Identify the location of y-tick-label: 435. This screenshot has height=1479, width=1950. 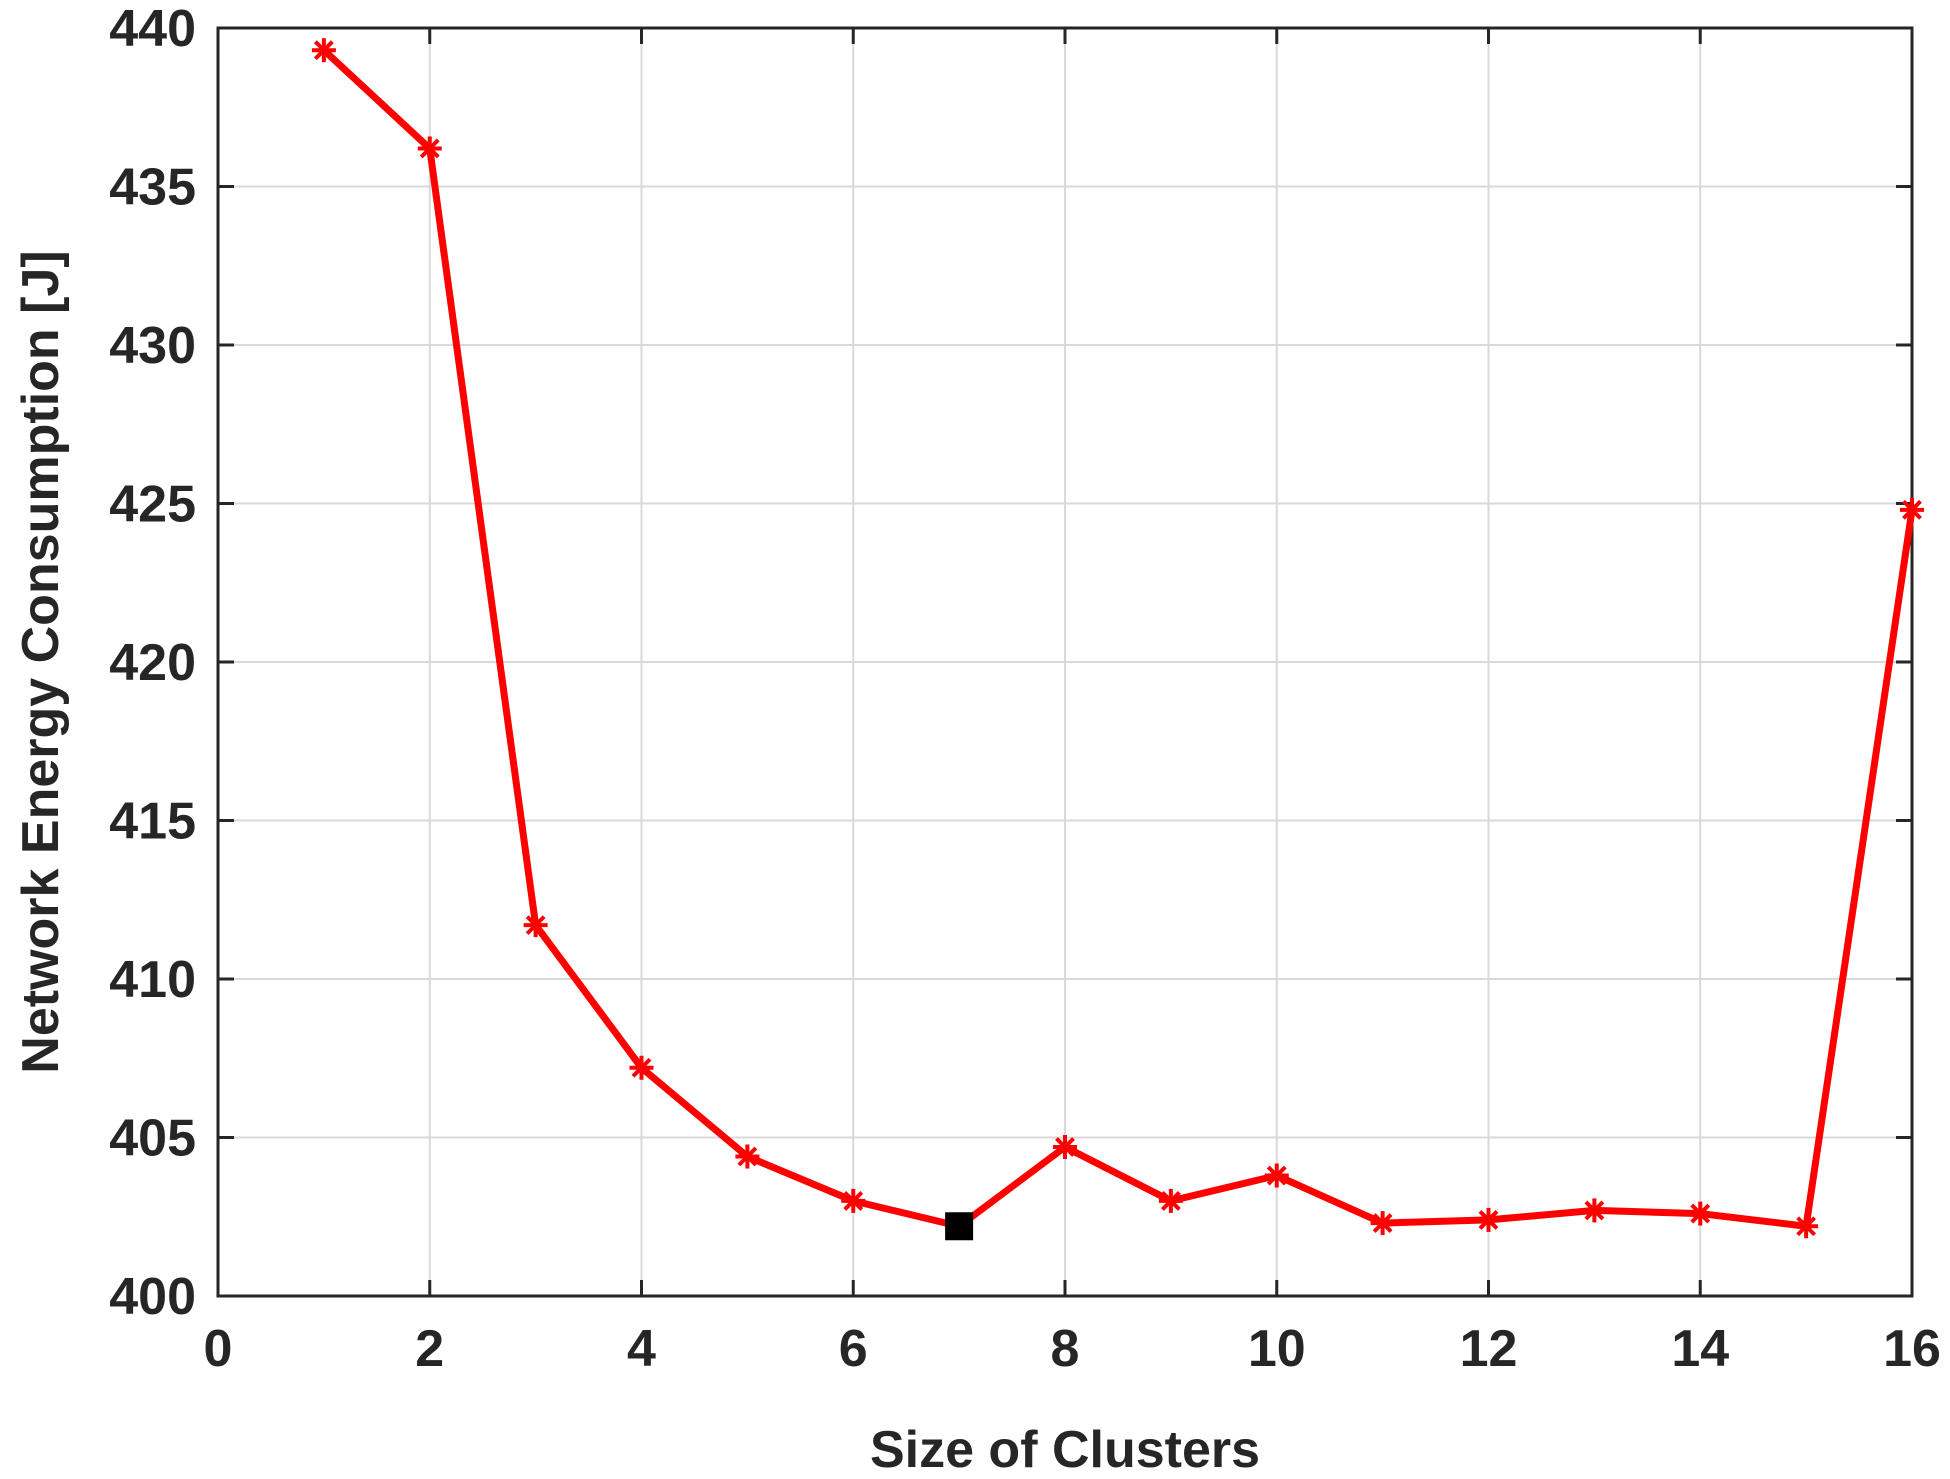
(152, 188).